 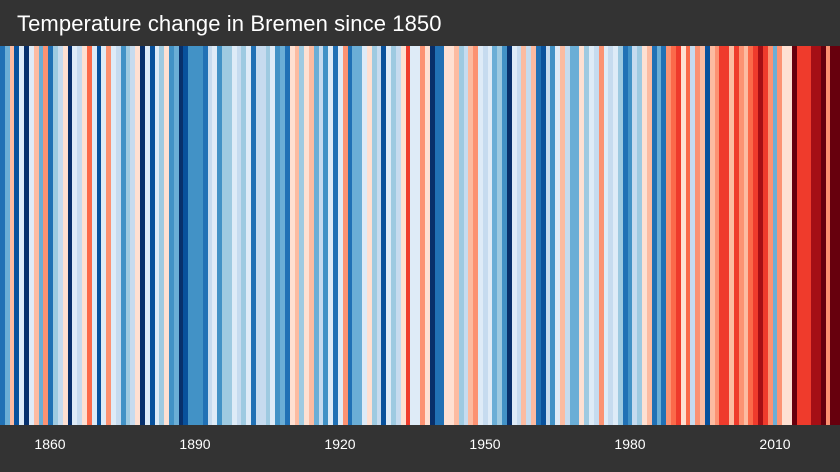 What do you see at coordinates (765, 235) in the screenshot?
I see `stripe-2008` at bounding box center [765, 235].